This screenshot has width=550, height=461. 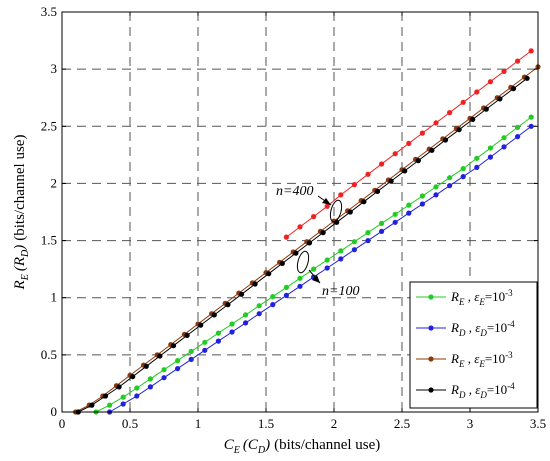 What do you see at coordinates (302, 423) in the screenshot?
I see `x-tick-labels: 0 0.5 1 1.5 2 2.5 3 3.5` at bounding box center [302, 423].